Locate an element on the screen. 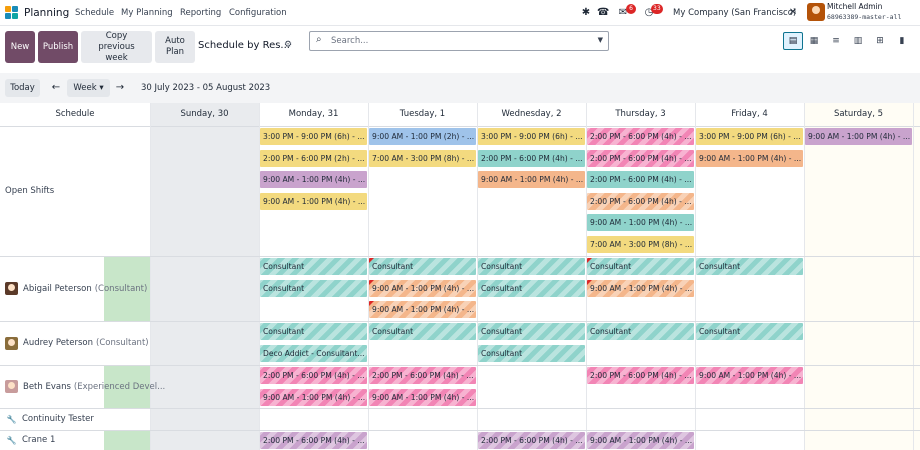 This screenshot has height=450, width=920. resource-row-label: Abigail Peterson (Consultant) is located at coordinates (77, 288).